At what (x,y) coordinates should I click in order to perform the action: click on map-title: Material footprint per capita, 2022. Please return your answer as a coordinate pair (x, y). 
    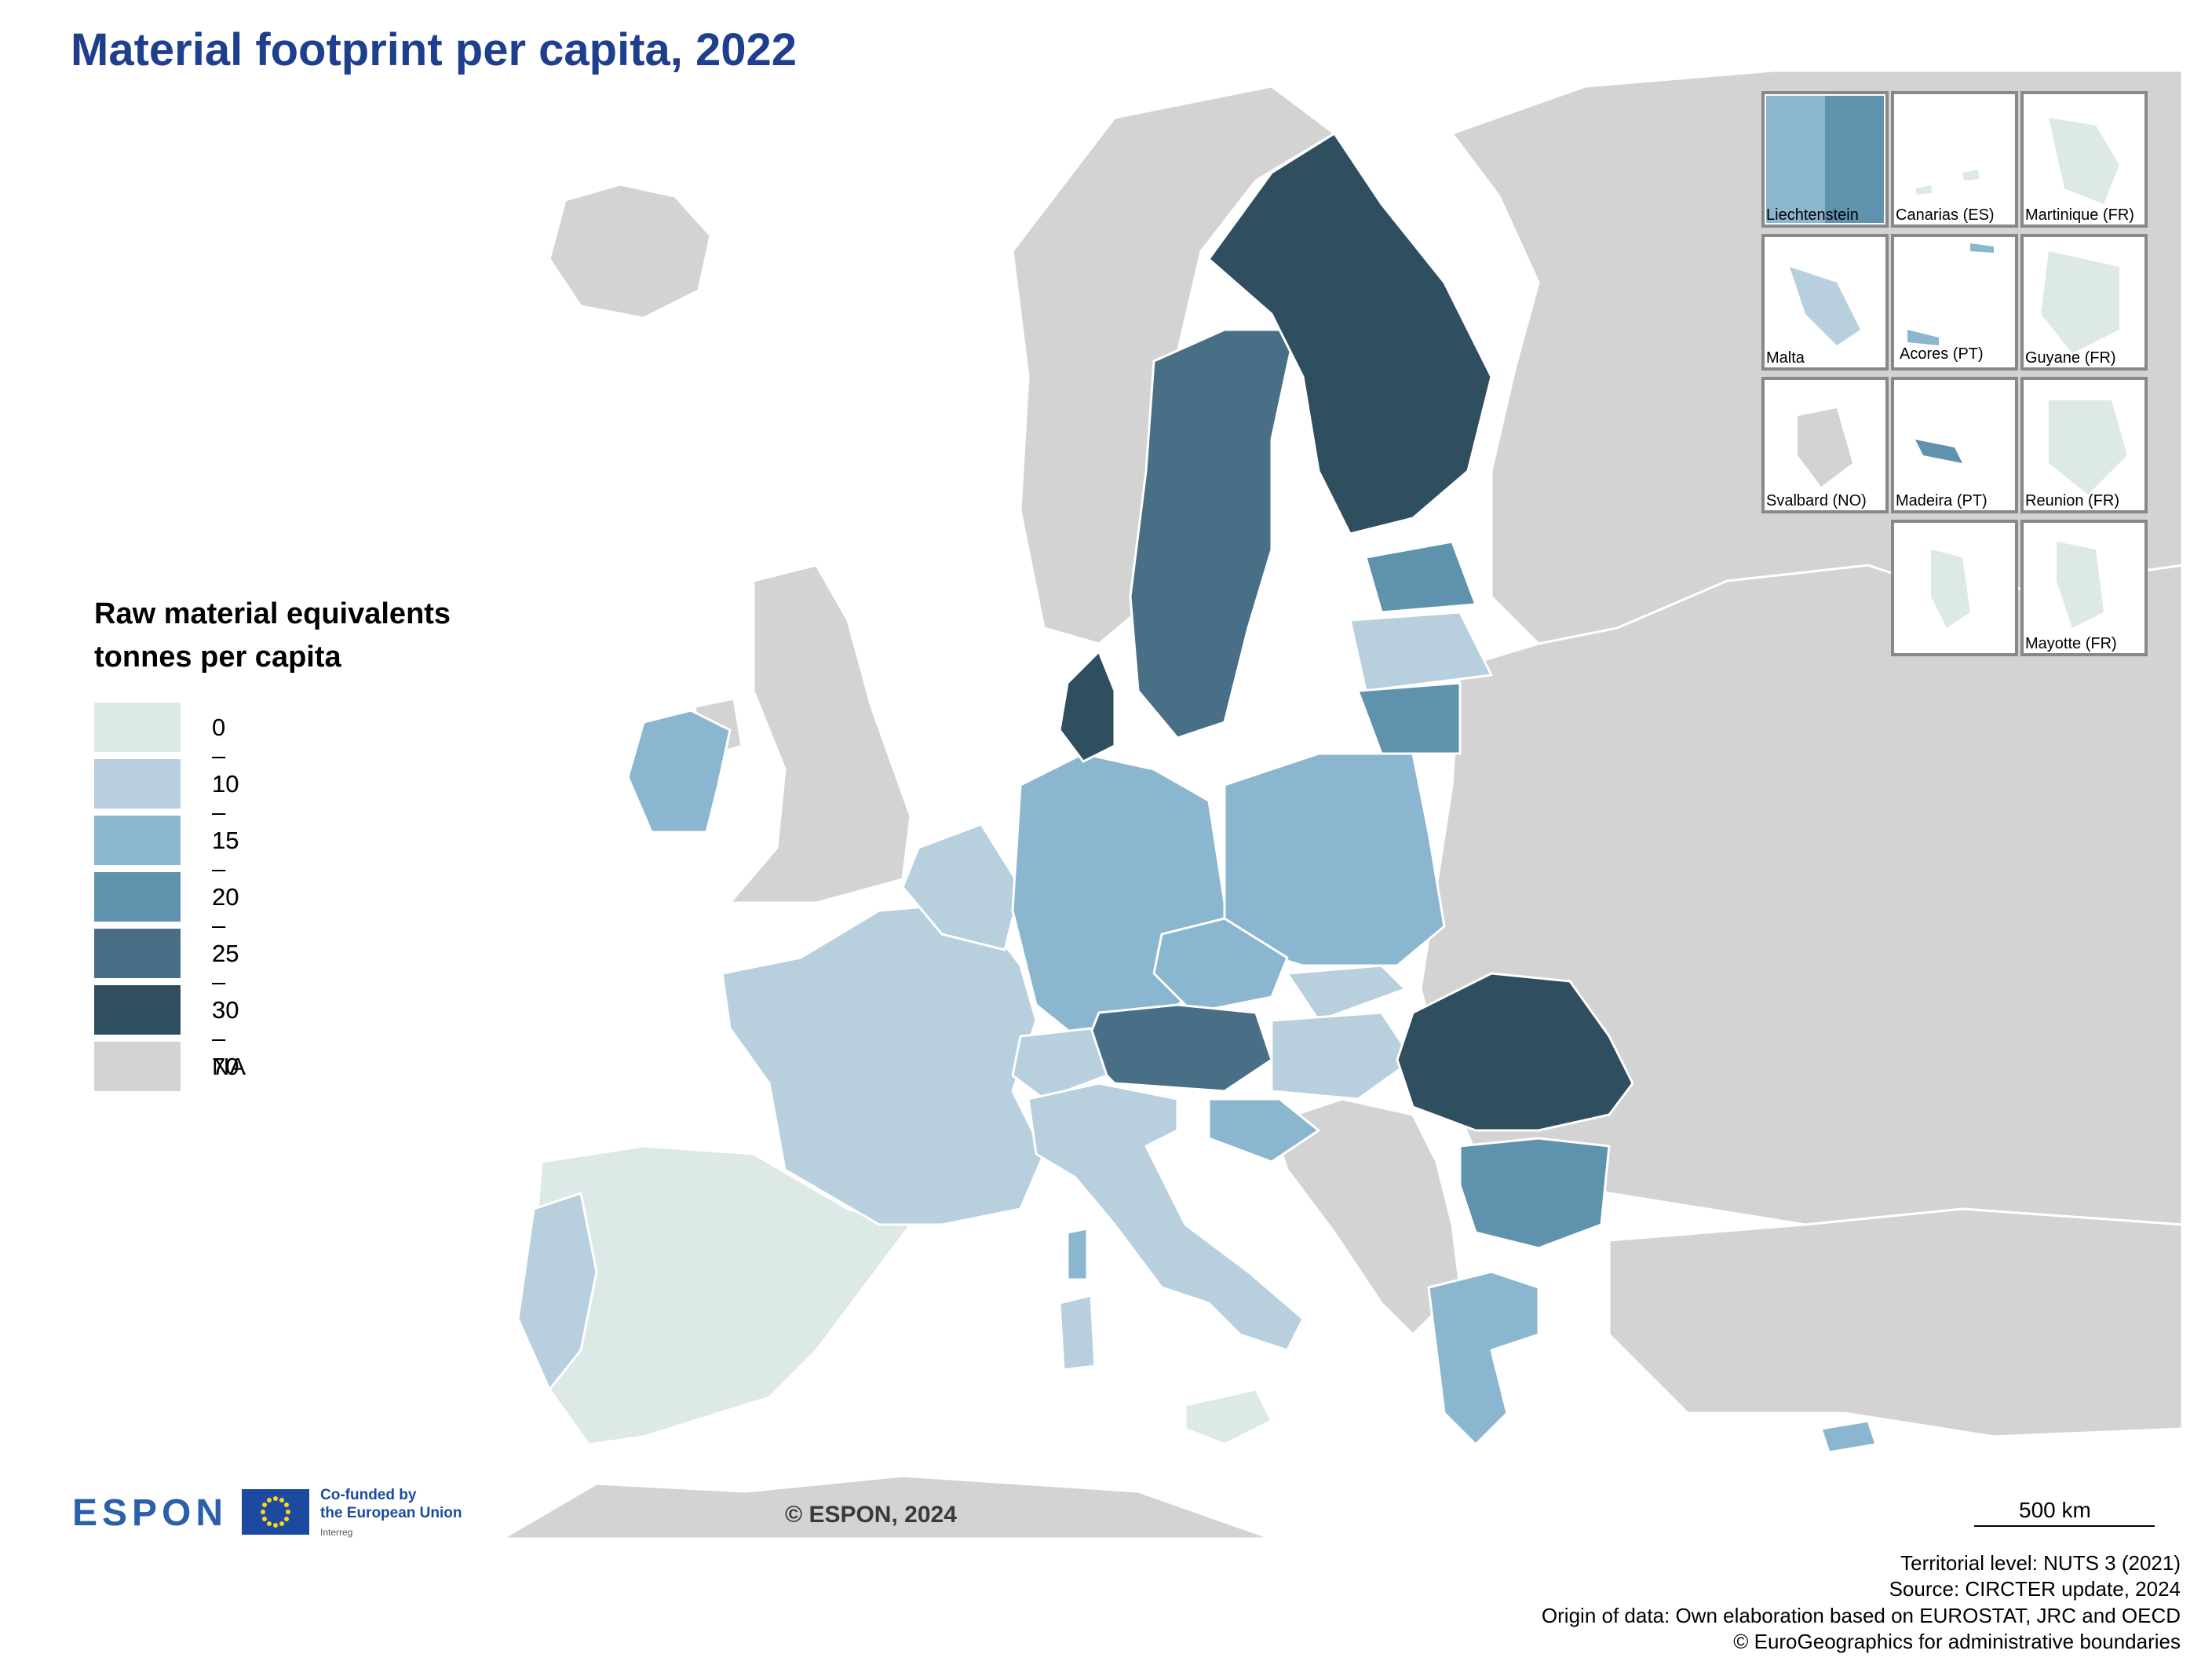
    Looking at the image, I should click on (434, 49).